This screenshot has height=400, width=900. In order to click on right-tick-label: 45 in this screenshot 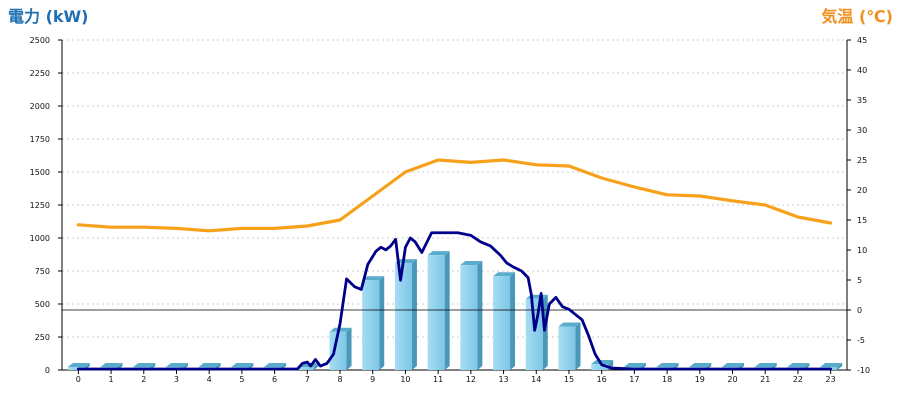, I will do `click(862, 40)`.